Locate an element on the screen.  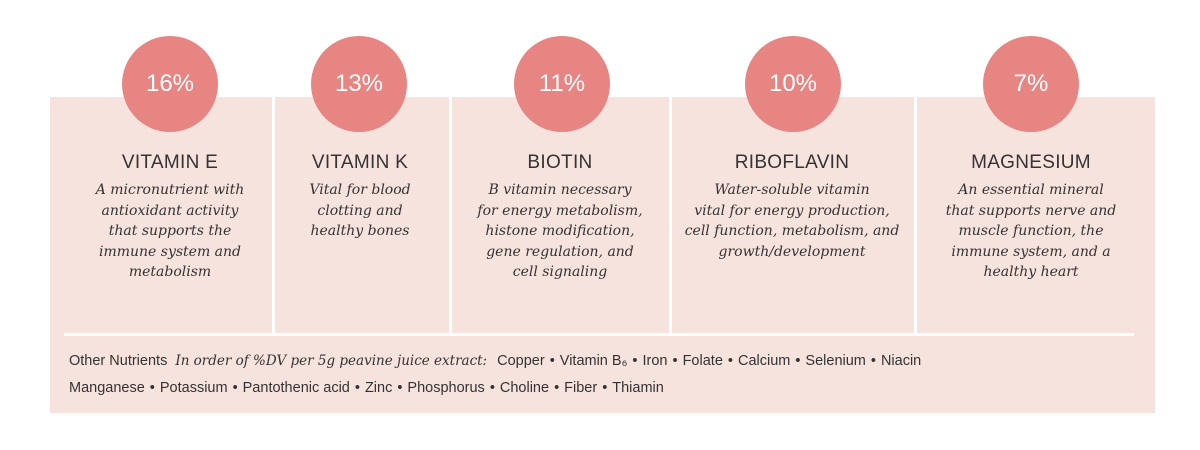
nutrient-title: RIBOFLAVIN is located at coordinates (792, 162).